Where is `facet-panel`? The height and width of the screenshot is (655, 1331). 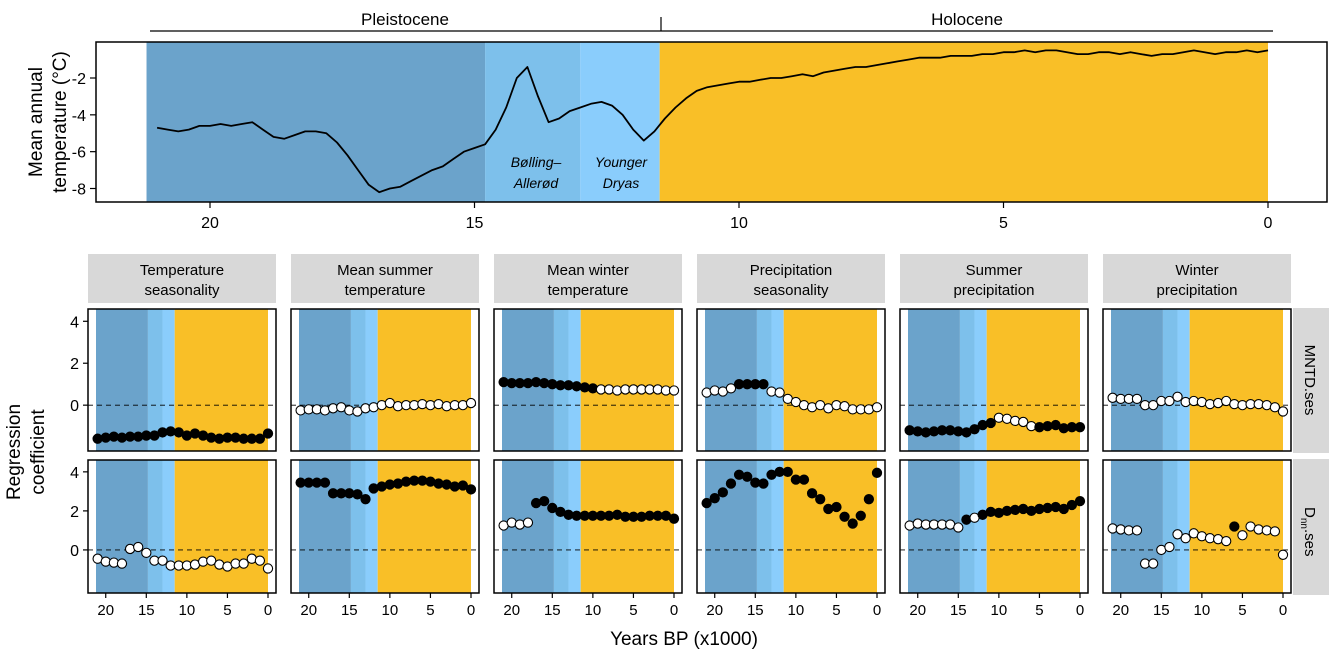 facet-panel is located at coordinates (588, 380).